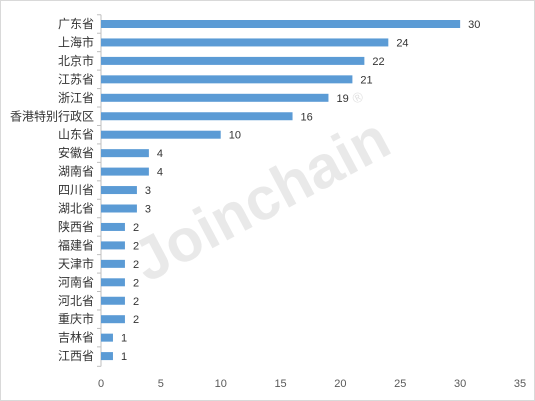  What do you see at coordinates (235, 136) in the screenshot?
I see `data-label: 10` at bounding box center [235, 136].